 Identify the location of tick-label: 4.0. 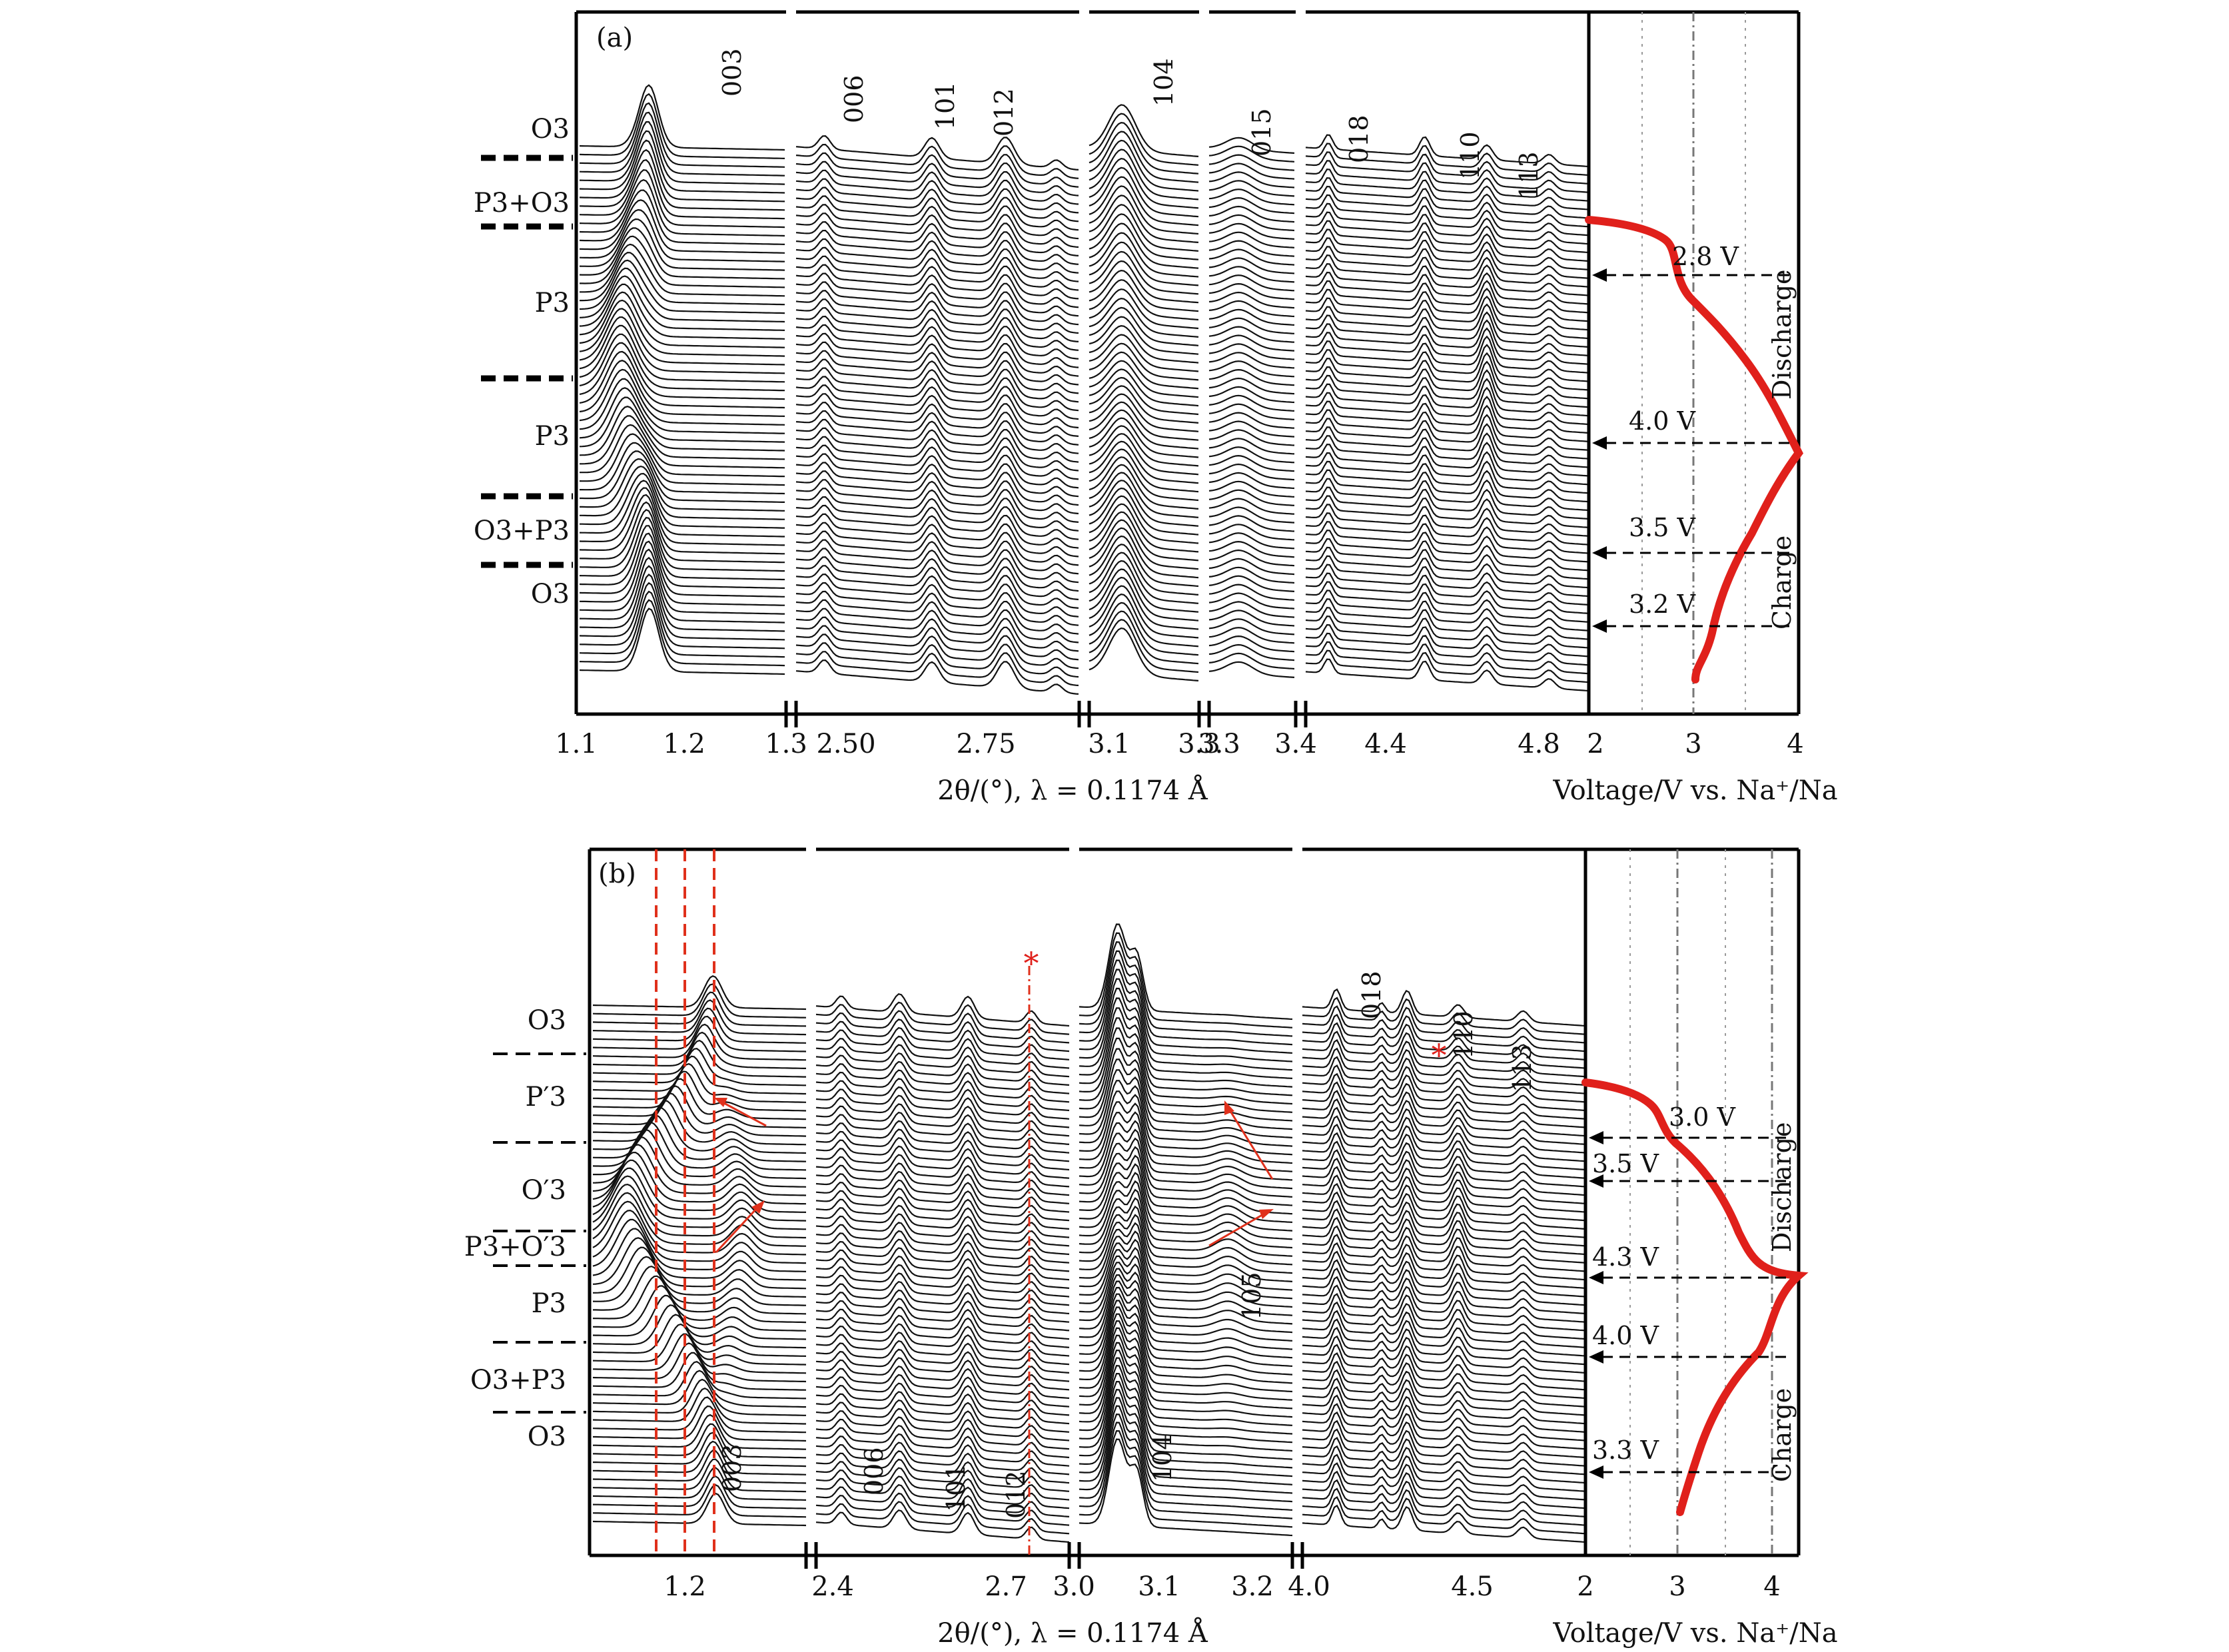
(1309, 1586).